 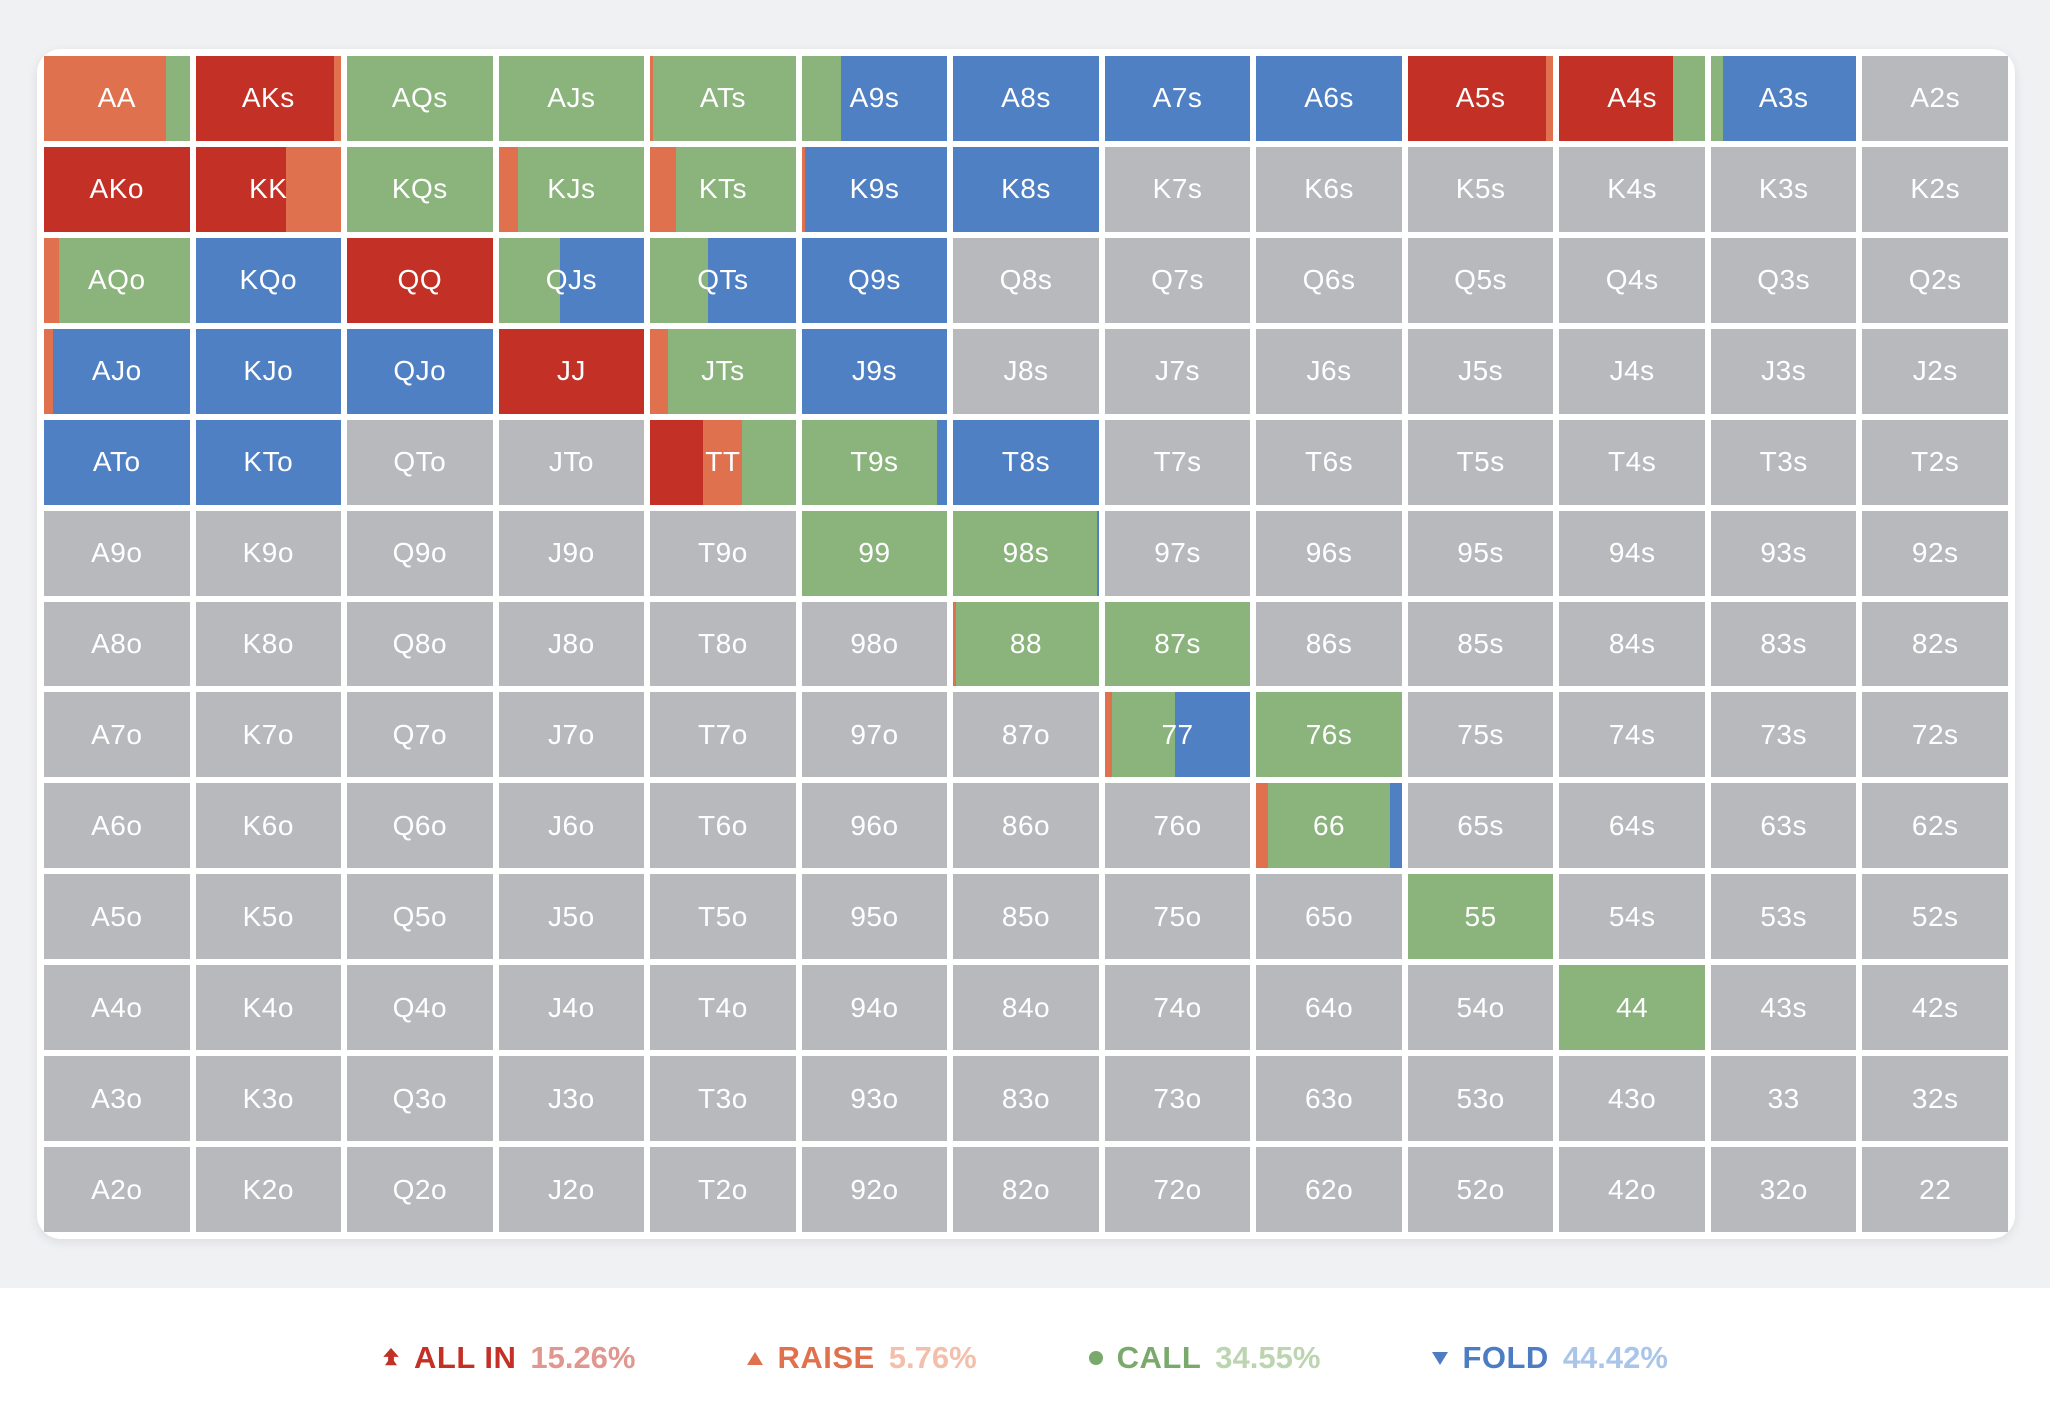 What do you see at coordinates (117, 644) in the screenshot?
I see `hand-cell-A8o: A8o` at bounding box center [117, 644].